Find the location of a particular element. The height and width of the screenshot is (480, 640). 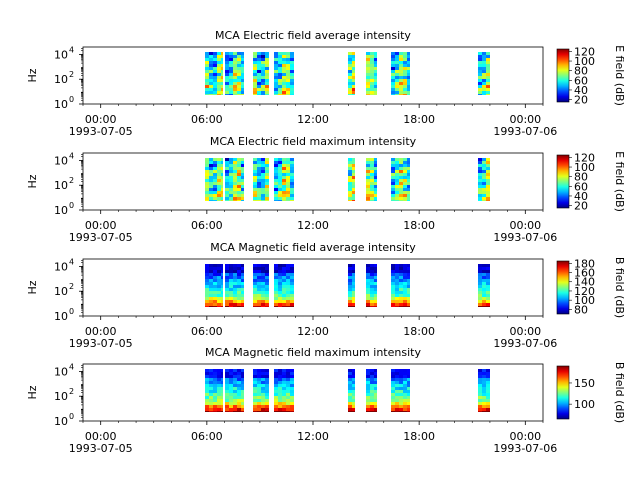

chart-title: MCA Electric field average intensity is located at coordinates (313, 35).